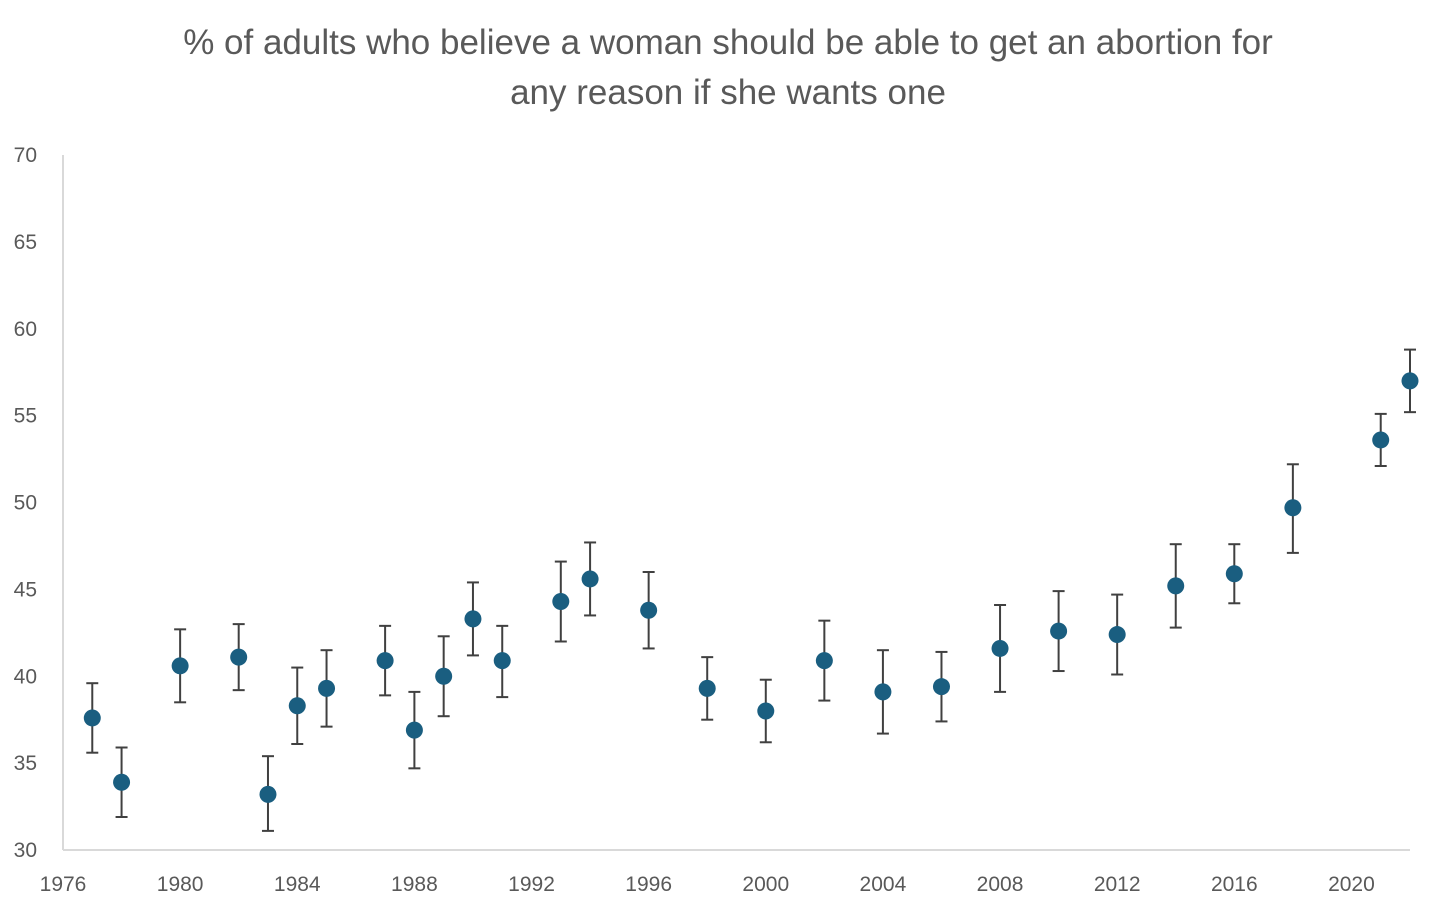  Describe the element at coordinates (63, 884) in the screenshot. I see `x-tick-label: 1976` at that location.